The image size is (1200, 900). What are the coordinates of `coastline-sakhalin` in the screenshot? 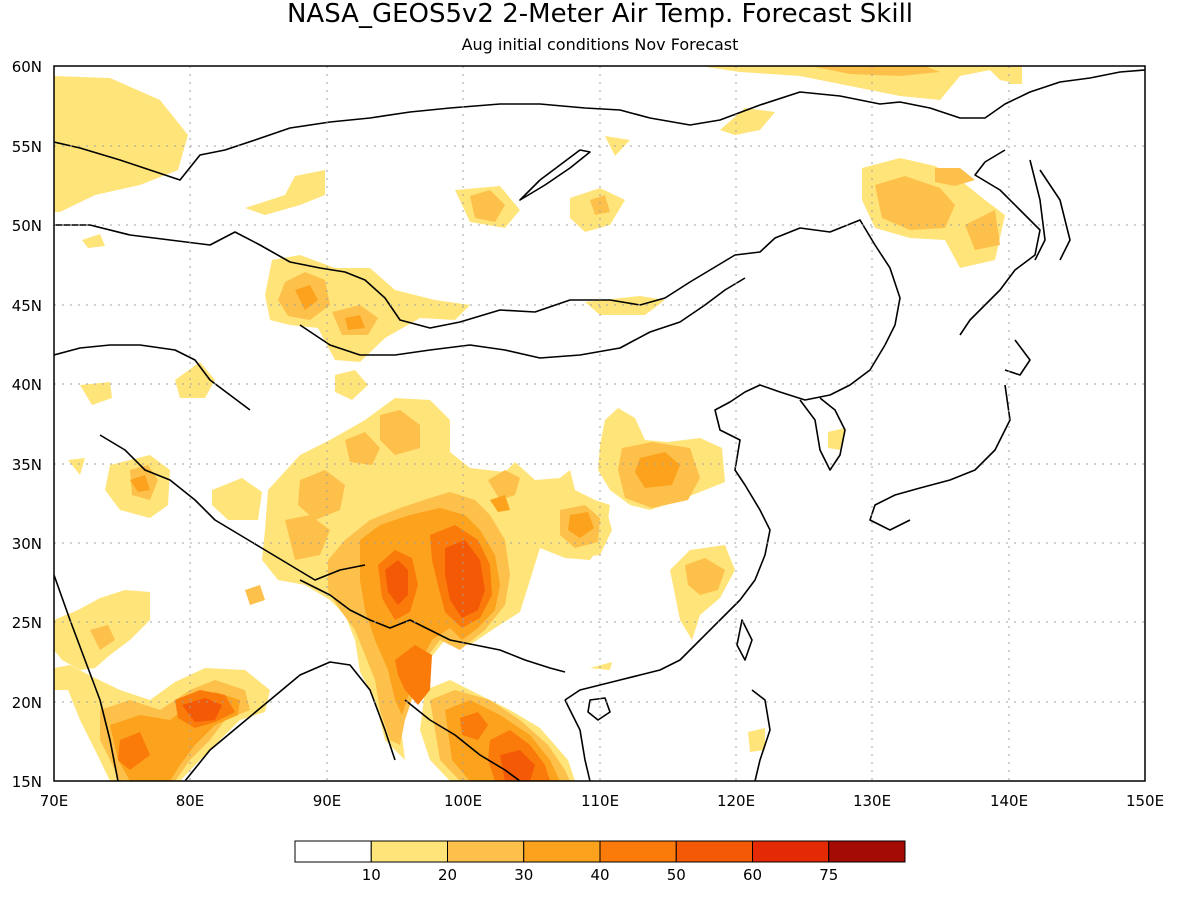 It's located at (1037, 210).